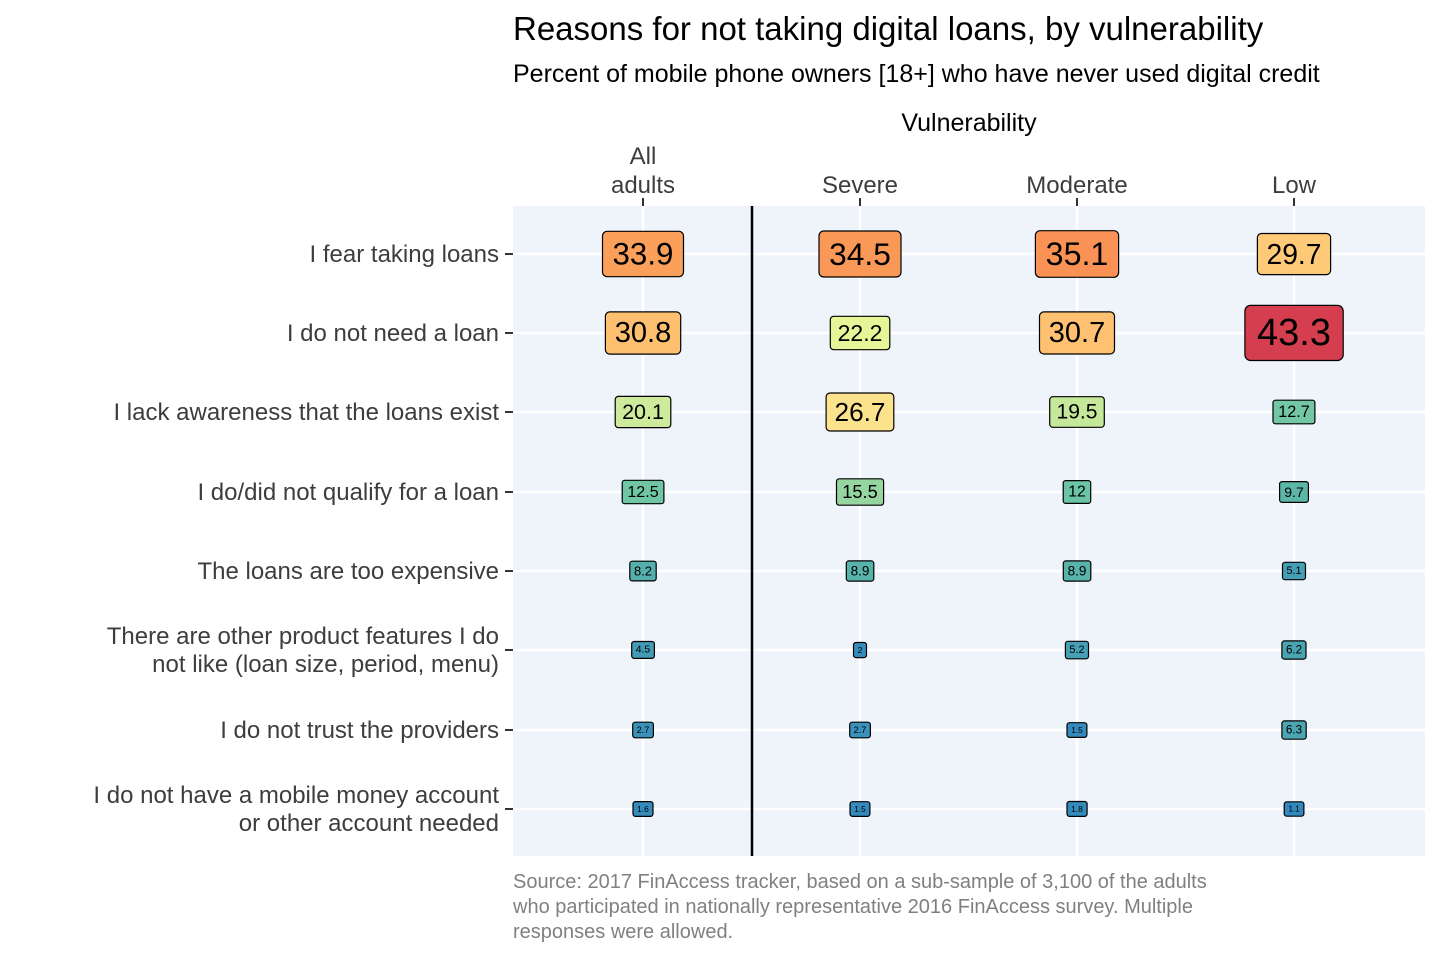  What do you see at coordinates (1077, 254) in the screenshot?
I see `value-label: 35.1` at bounding box center [1077, 254].